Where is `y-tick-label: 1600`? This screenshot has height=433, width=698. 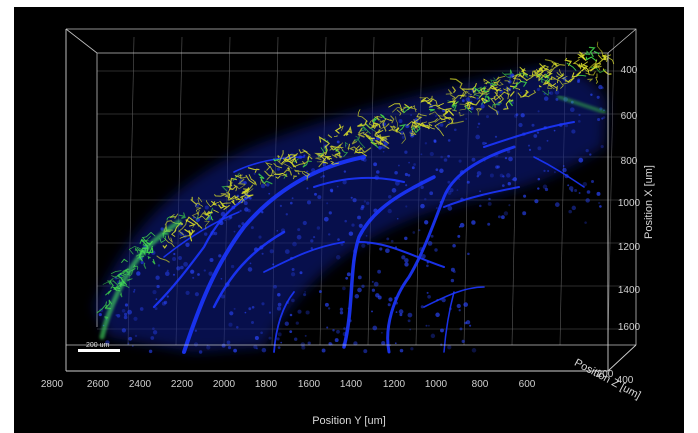 y-tick-label: 1600 is located at coordinates (309, 384).